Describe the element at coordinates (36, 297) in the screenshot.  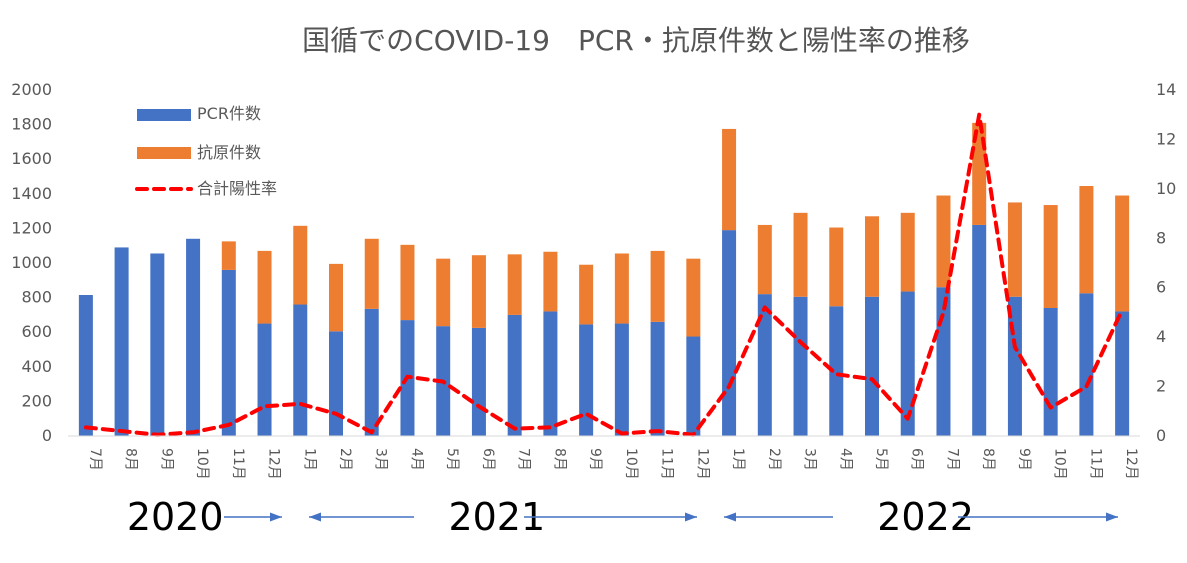
I see `y-left-tick-label: 800` at that location.